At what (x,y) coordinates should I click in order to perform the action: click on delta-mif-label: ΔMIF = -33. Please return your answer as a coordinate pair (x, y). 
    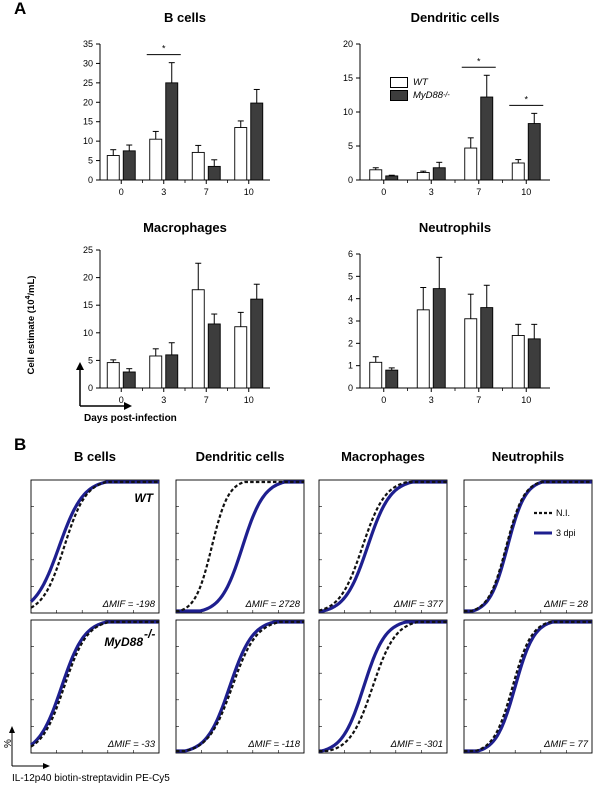
    Looking at the image, I should click on (131, 744).